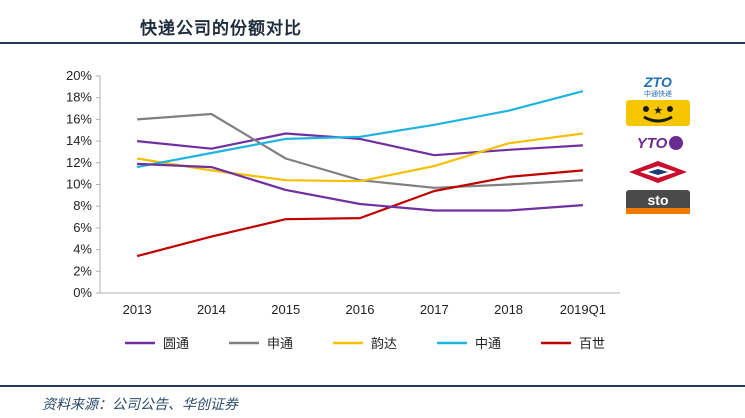 The width and height of the screenshot is (745, 418). Describe the element at coordinates (658, 172) in the screenshot. I see `bestexpress-logo` at that location.